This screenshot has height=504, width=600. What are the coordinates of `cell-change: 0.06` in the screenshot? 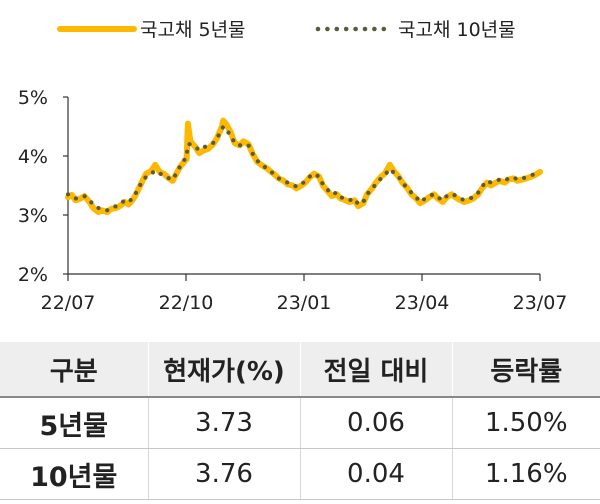 It's located at (375, 423).